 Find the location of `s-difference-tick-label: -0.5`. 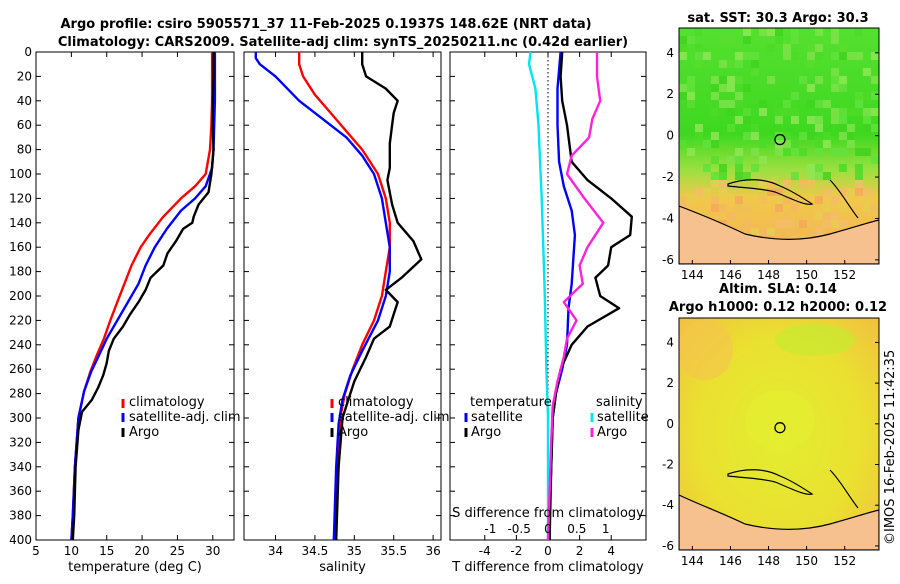

s-difference-tick-label: -0.5 is located at coordinates (518, 529).